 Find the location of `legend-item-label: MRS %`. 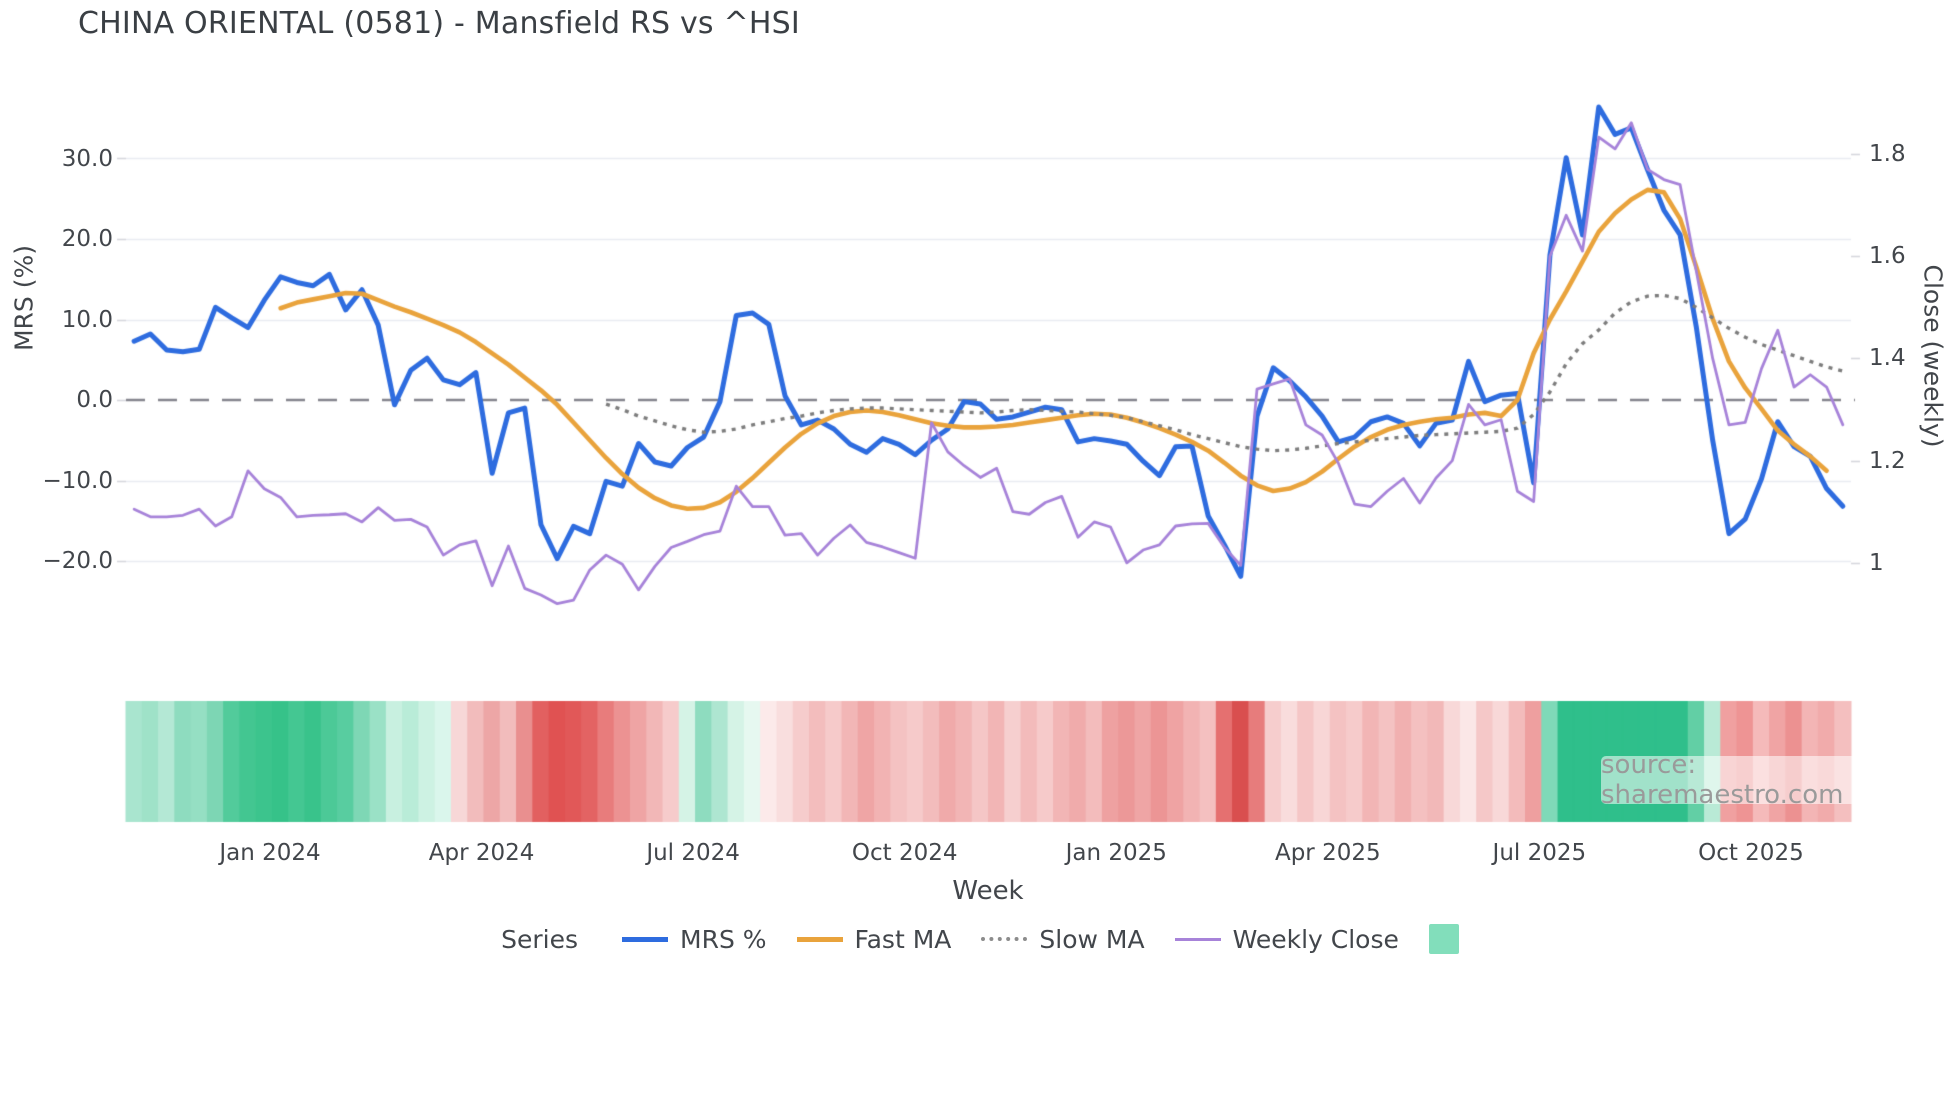

legend-item-label: MRS % is located at coordinates (723, 939).